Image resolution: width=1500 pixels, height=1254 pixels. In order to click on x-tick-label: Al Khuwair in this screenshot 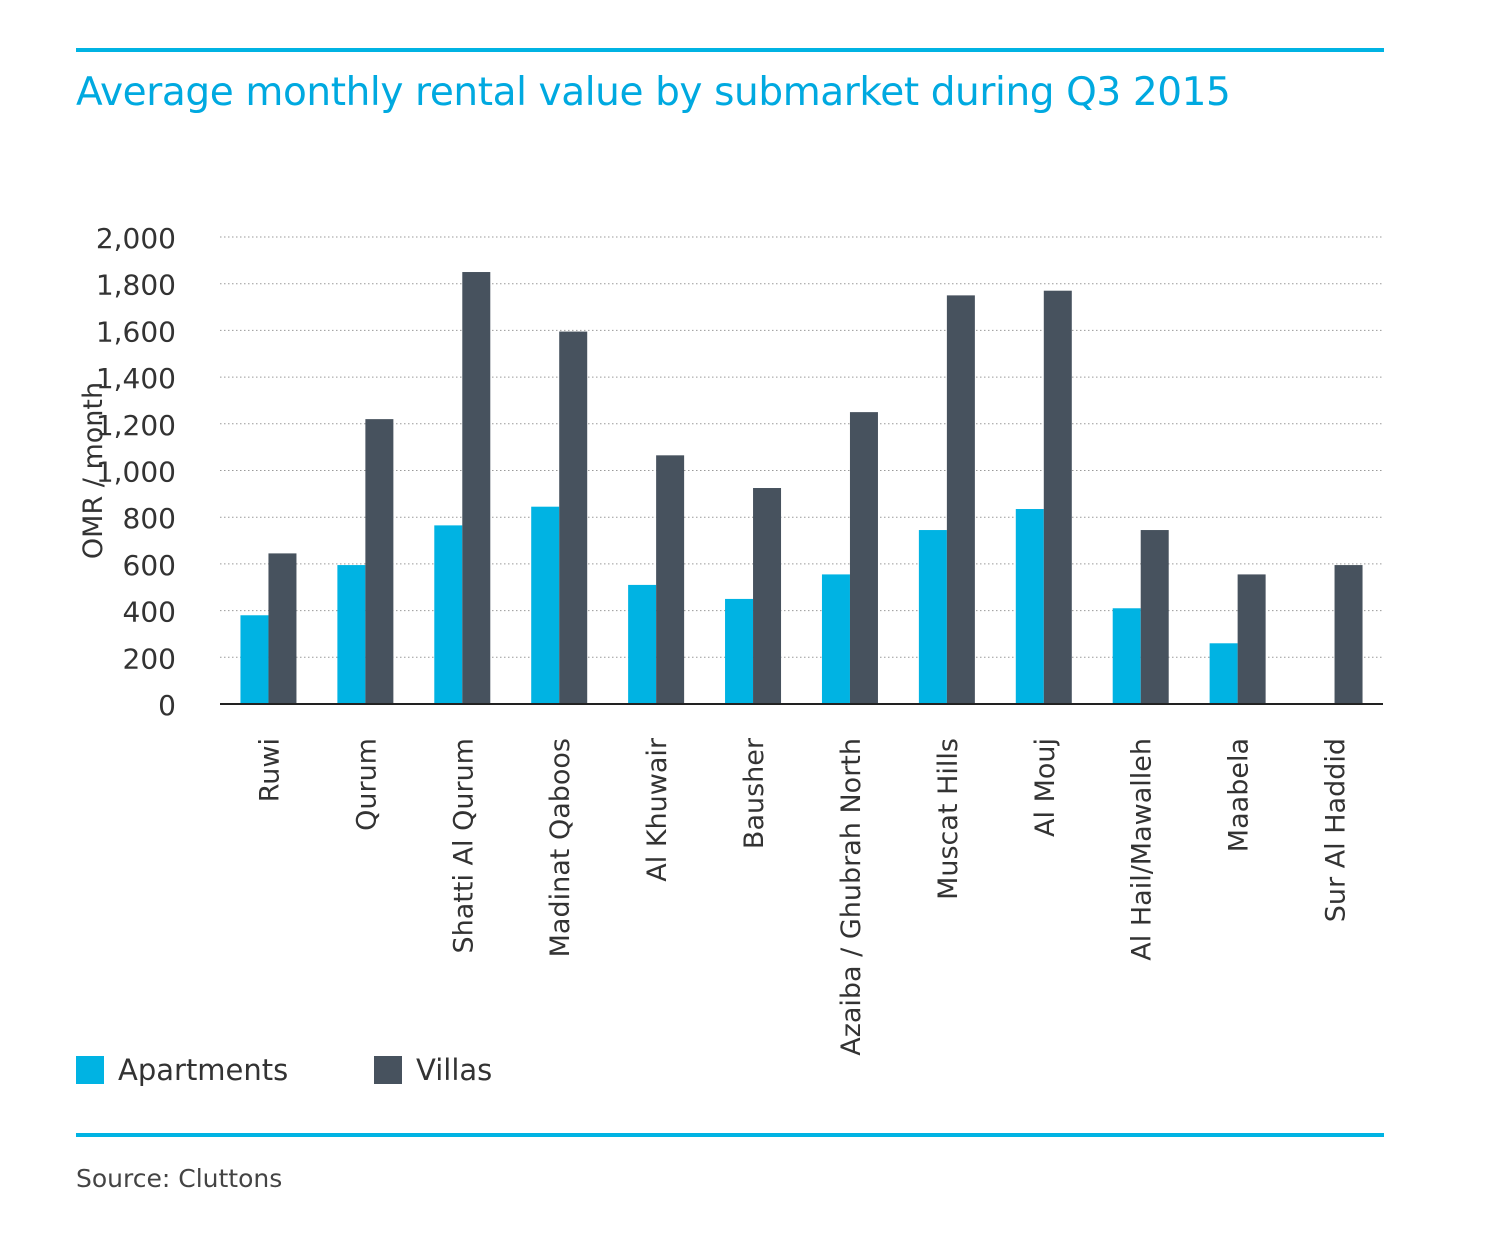, I will do `click(657, 809)`.